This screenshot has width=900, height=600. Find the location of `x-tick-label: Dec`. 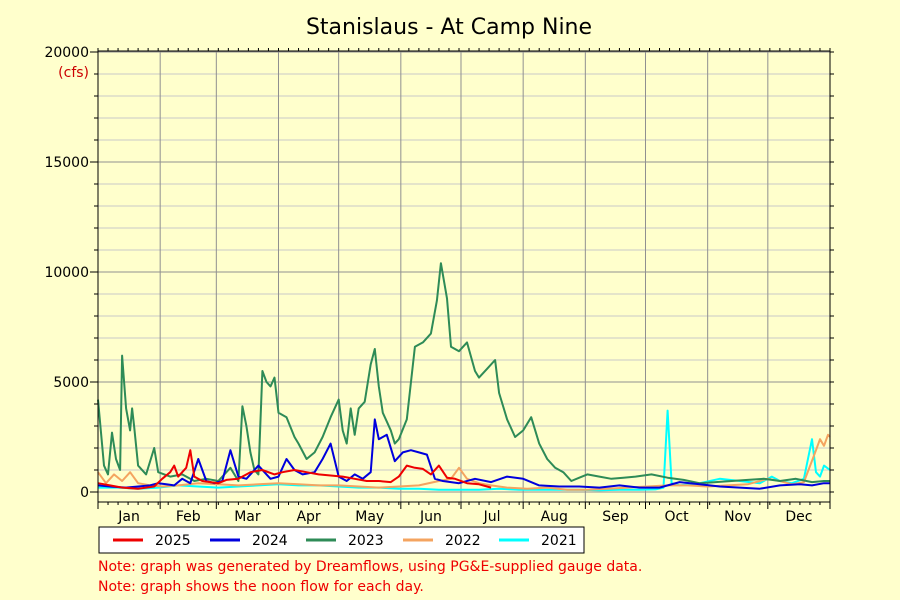

x-tick-label: Dec is located at coordinates (798, 517).